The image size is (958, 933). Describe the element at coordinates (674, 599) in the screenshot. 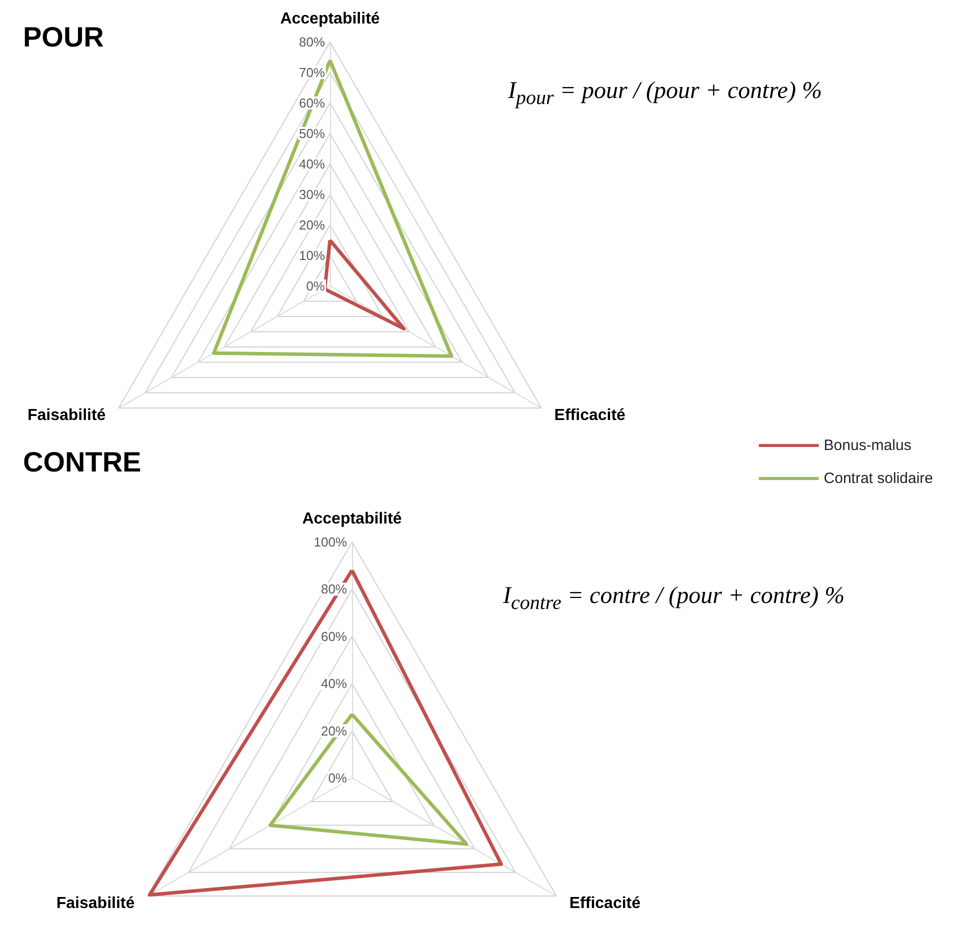

I see `text: I$_{contre}$ = contre / (pour + contre) %` at that location.